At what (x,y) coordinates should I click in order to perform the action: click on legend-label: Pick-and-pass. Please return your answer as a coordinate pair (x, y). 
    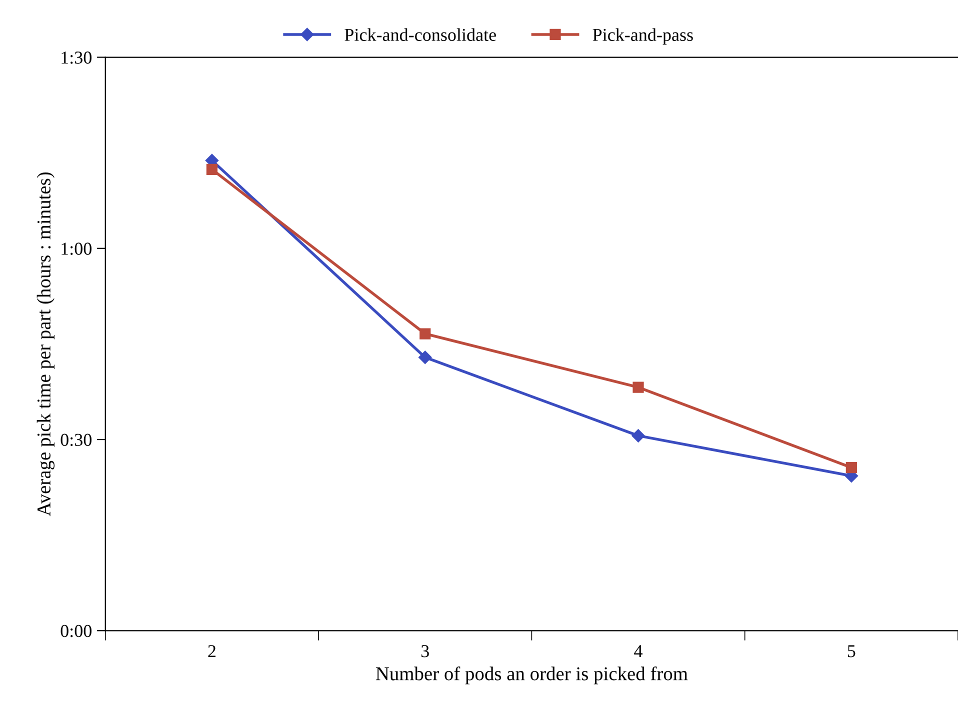
    Looking at the image, I should click on (642, 36).